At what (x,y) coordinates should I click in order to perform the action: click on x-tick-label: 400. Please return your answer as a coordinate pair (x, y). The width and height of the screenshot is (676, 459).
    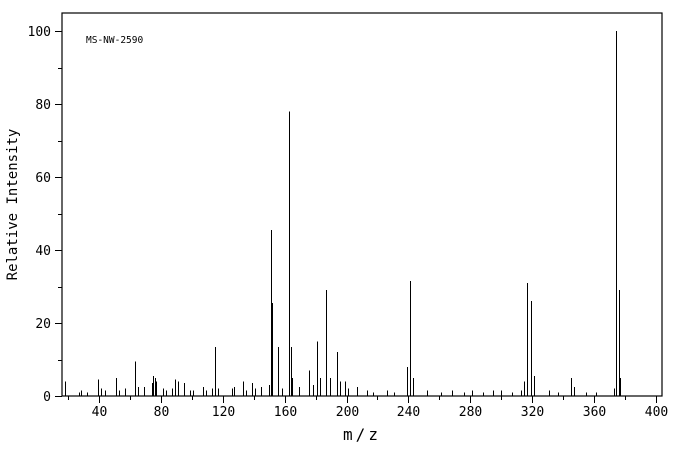
    Looking at the image, I should click on (656, 412).